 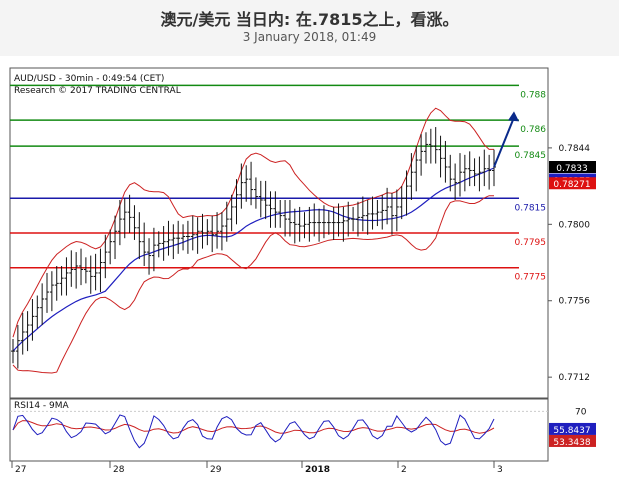 I want to click on level-label: 0.786, so click(x=533, y=130).